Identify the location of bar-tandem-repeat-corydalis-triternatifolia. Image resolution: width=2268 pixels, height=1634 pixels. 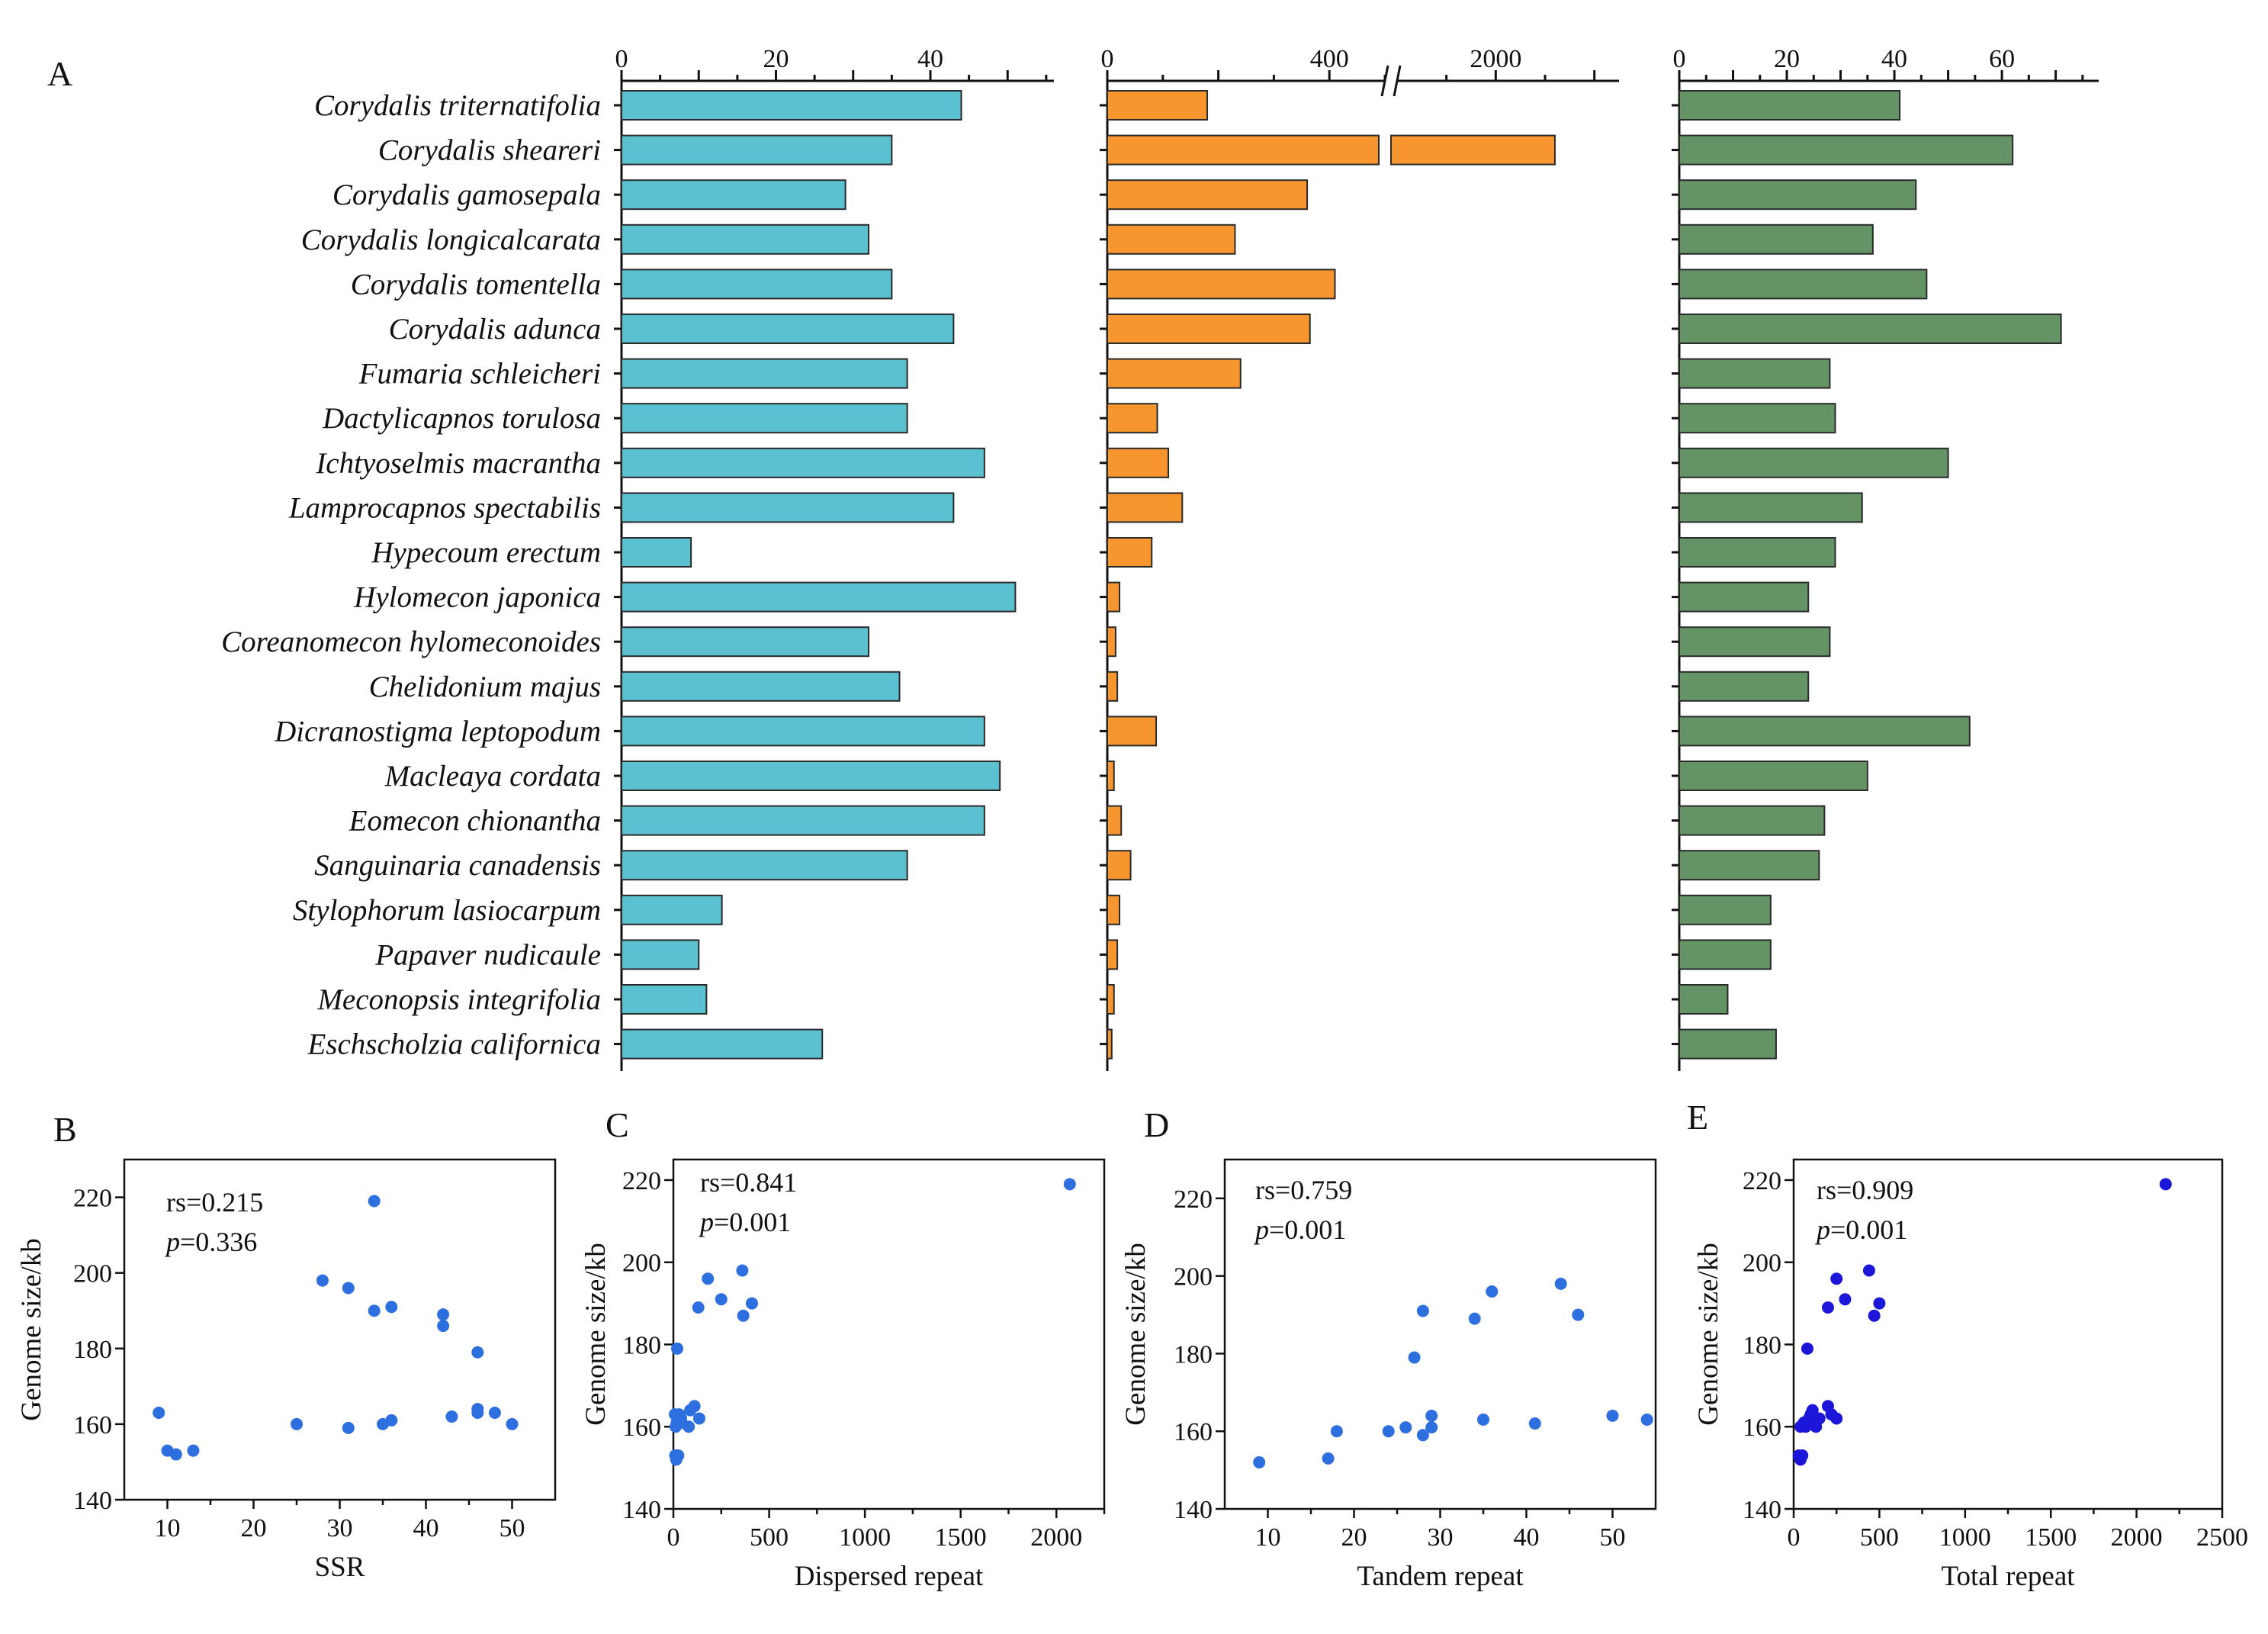
(1790, 105).